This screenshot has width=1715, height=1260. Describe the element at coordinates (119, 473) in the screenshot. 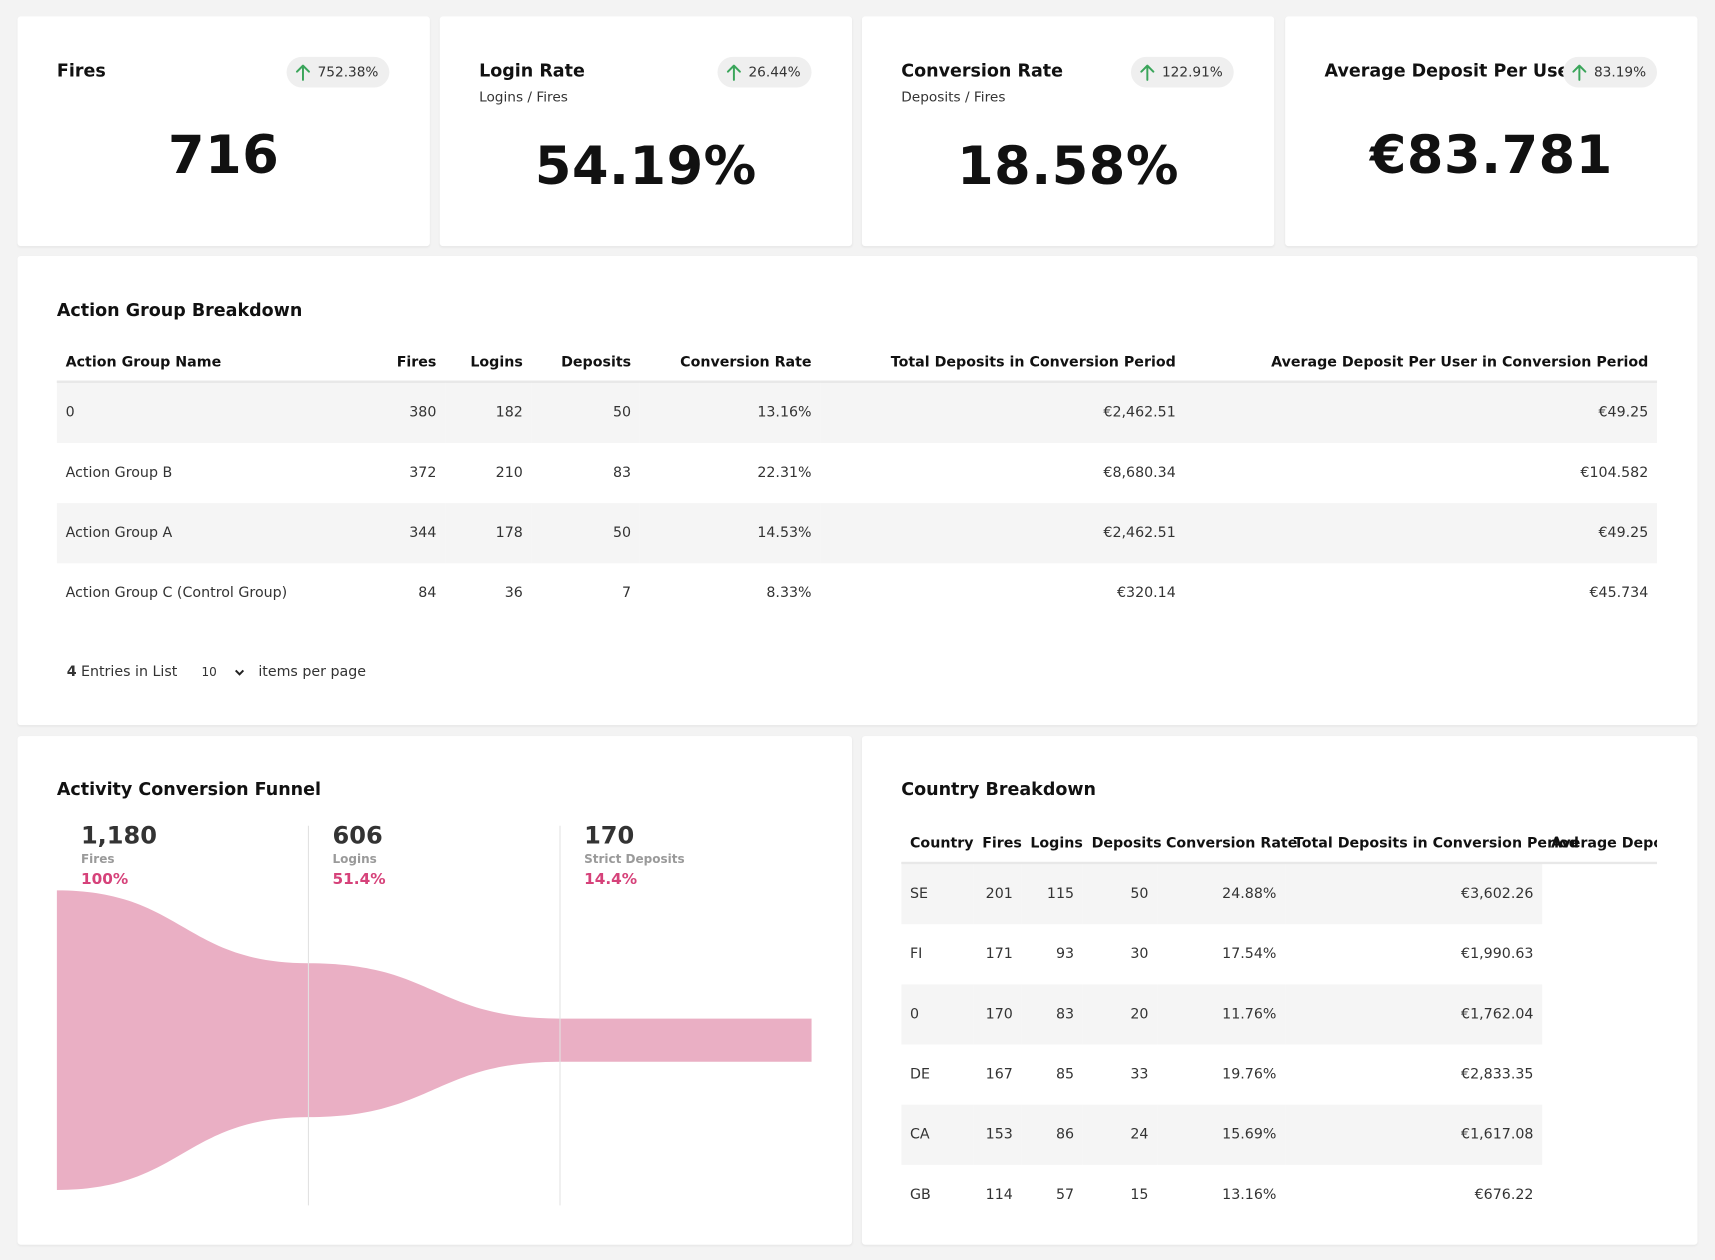

I see `table-cell: Action Group B` at that location.